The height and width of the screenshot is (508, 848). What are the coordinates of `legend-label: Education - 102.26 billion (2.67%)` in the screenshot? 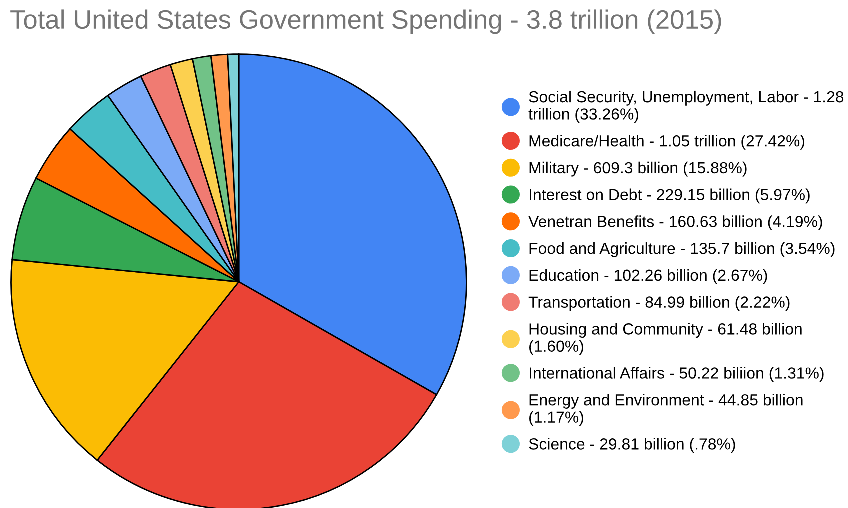 It's located at (649, 276).